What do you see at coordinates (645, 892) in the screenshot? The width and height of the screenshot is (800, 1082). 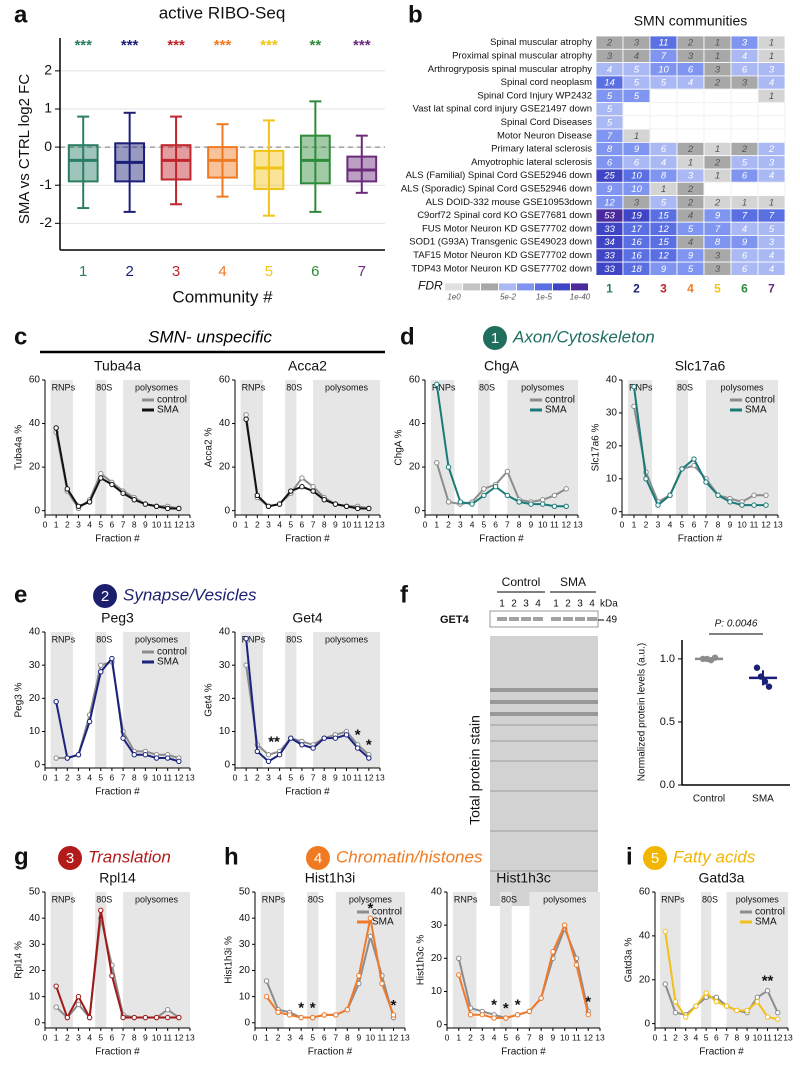 I see `y-tick-label: 60` at bounding box center [645, 892].